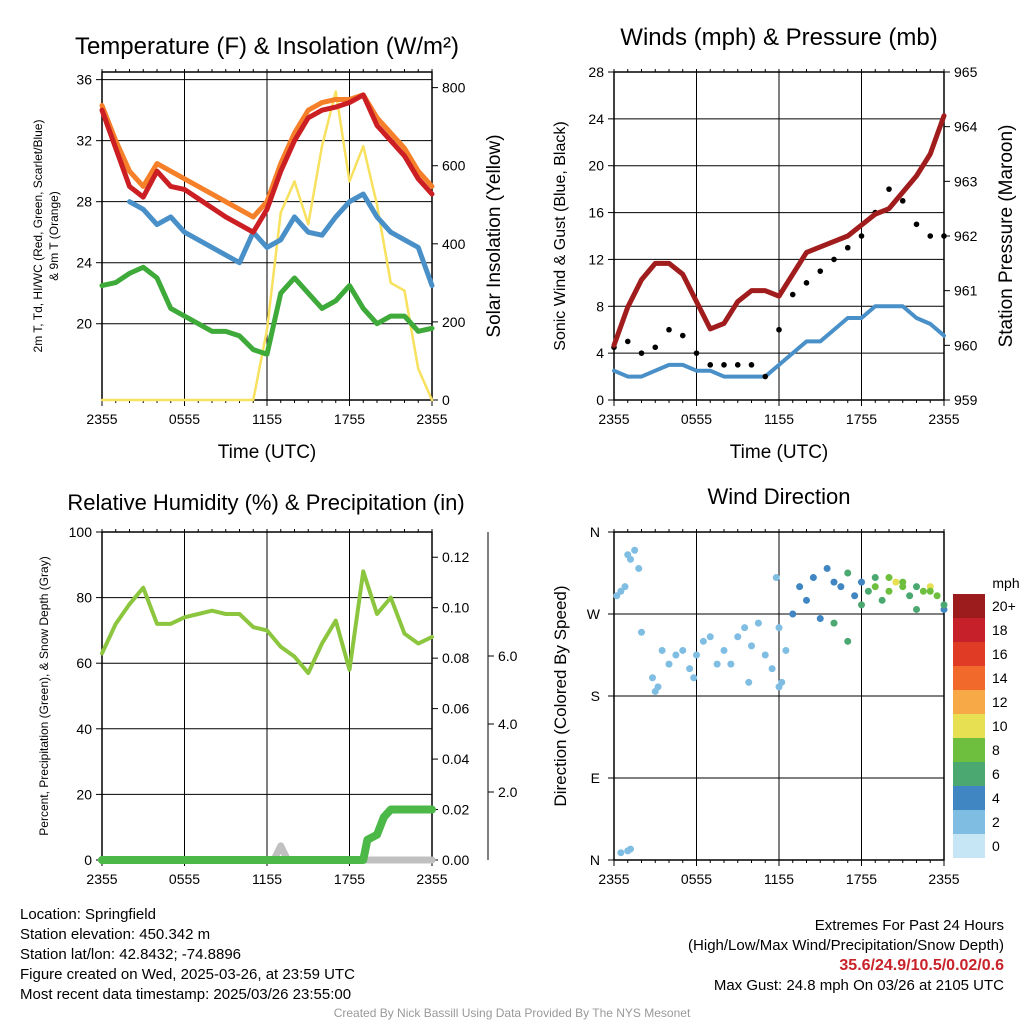 Image resolution: width=1024 pixels, height=1024 pixels. I want to click on rh-ytick-label: 40, so click(84, 729).